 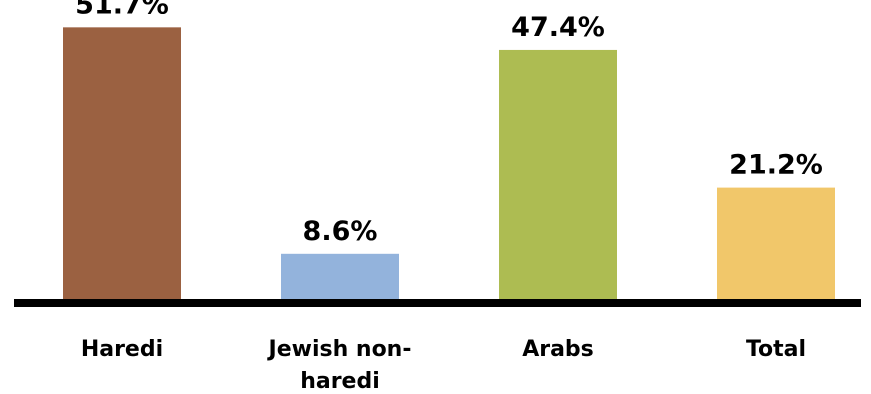 What do you see at coordinates (122, 163) in the screenshot?
I see `bar-haredi` at bounding box center [122, 163].